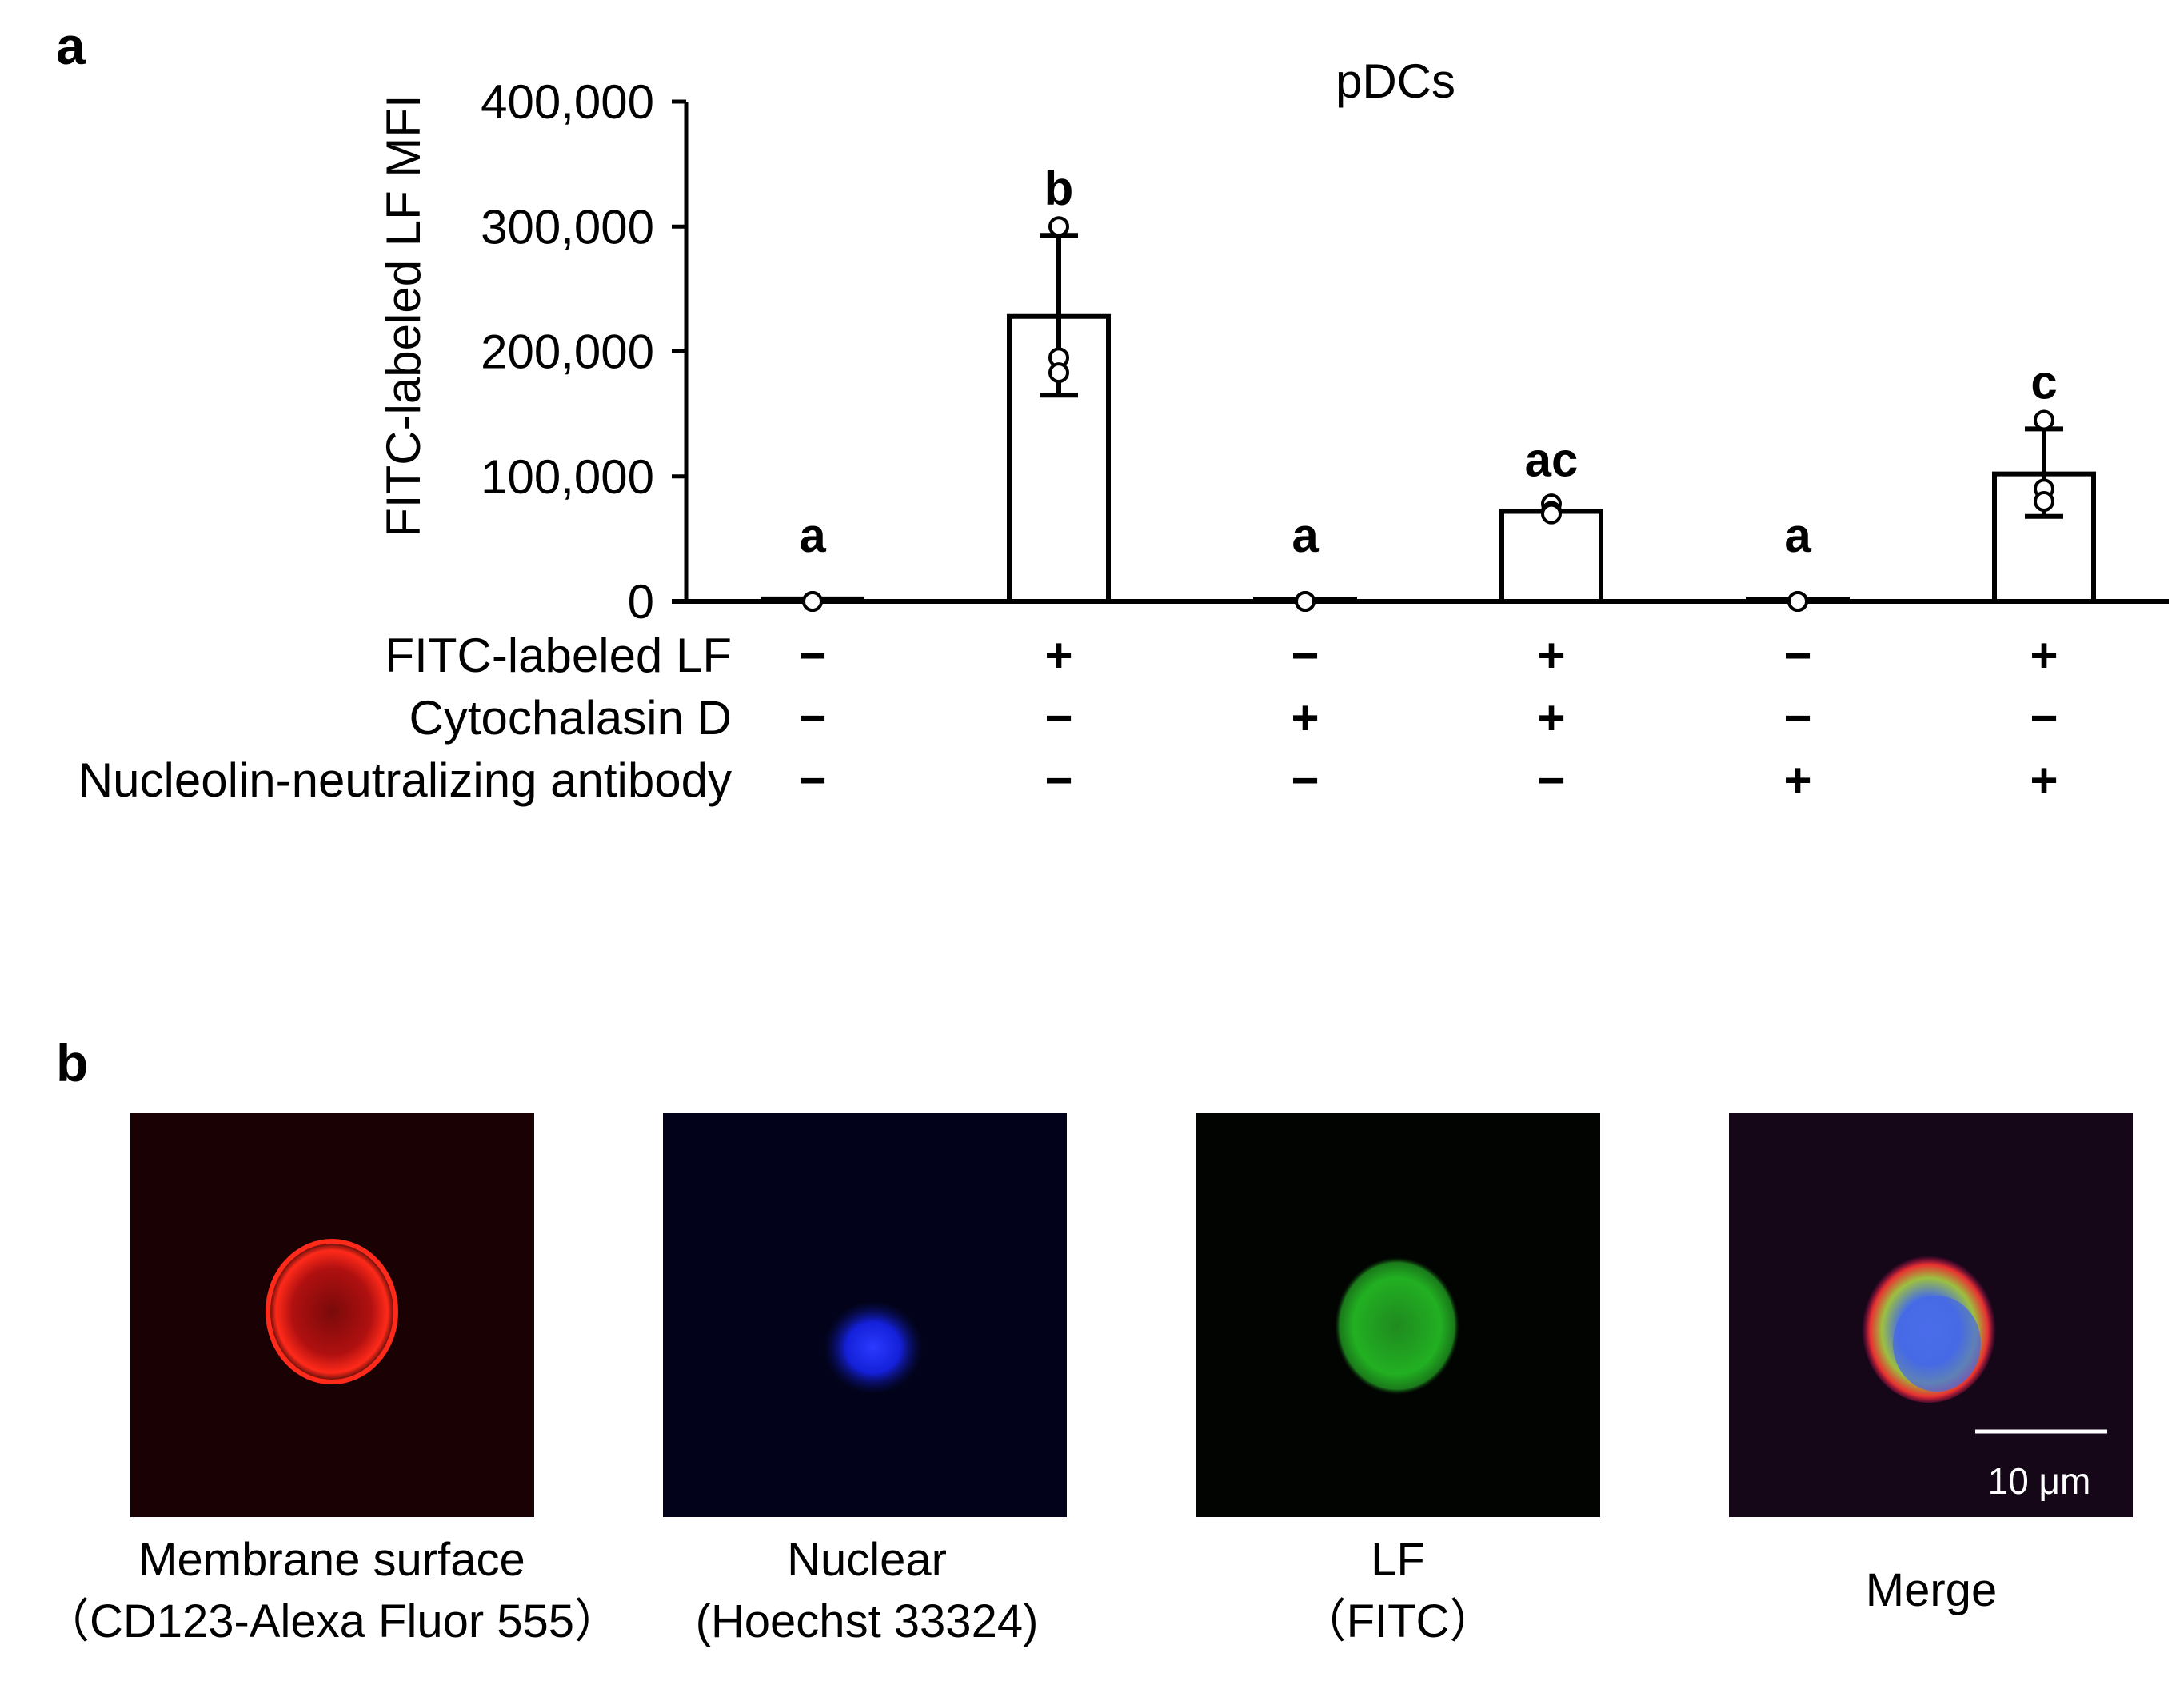 The width and height of the screenshot is (2184, 1681). Describe the element at coordinates (867, 1560) in the screenshot. I see `nuclear-caption-line1: Nuclear` at that location.